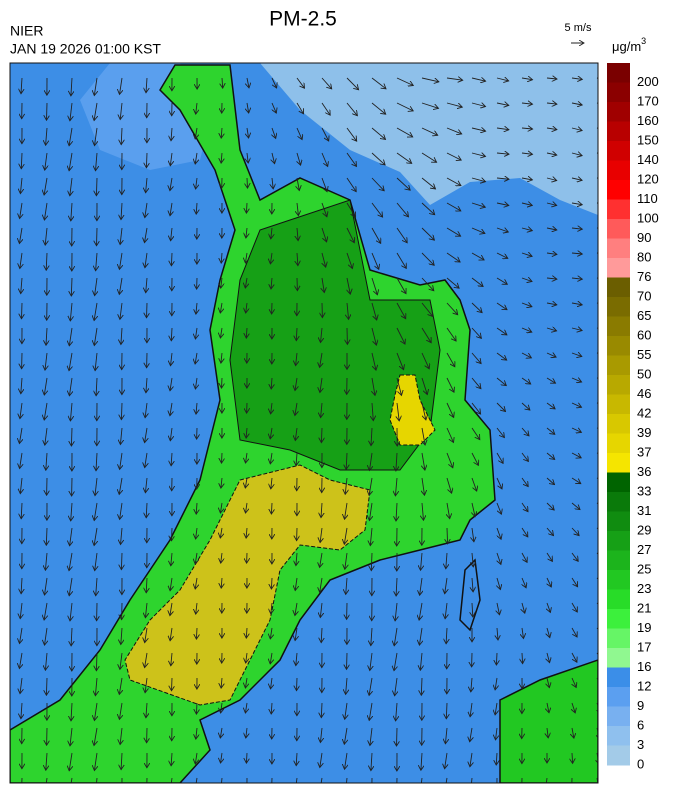  What do you see at coordinates (644, 256) in the screenshot?
I see `level-label: 80` at bounding box center [644, 256].